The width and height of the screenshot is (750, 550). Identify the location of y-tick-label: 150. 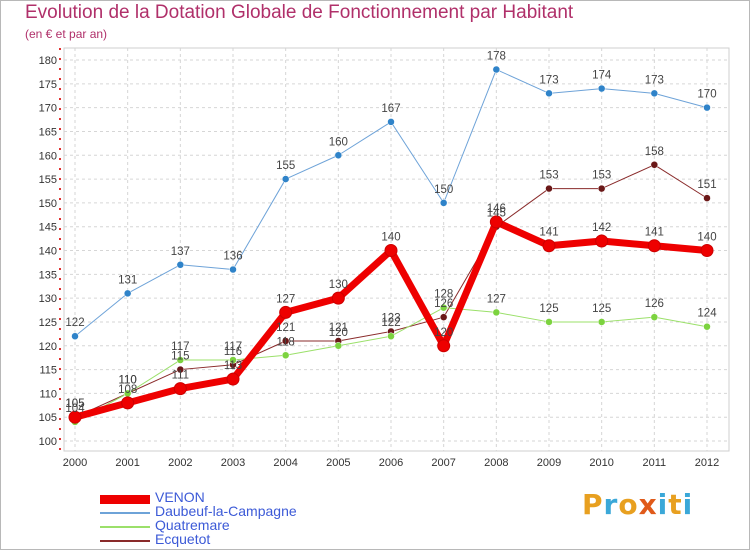
(48, 204).